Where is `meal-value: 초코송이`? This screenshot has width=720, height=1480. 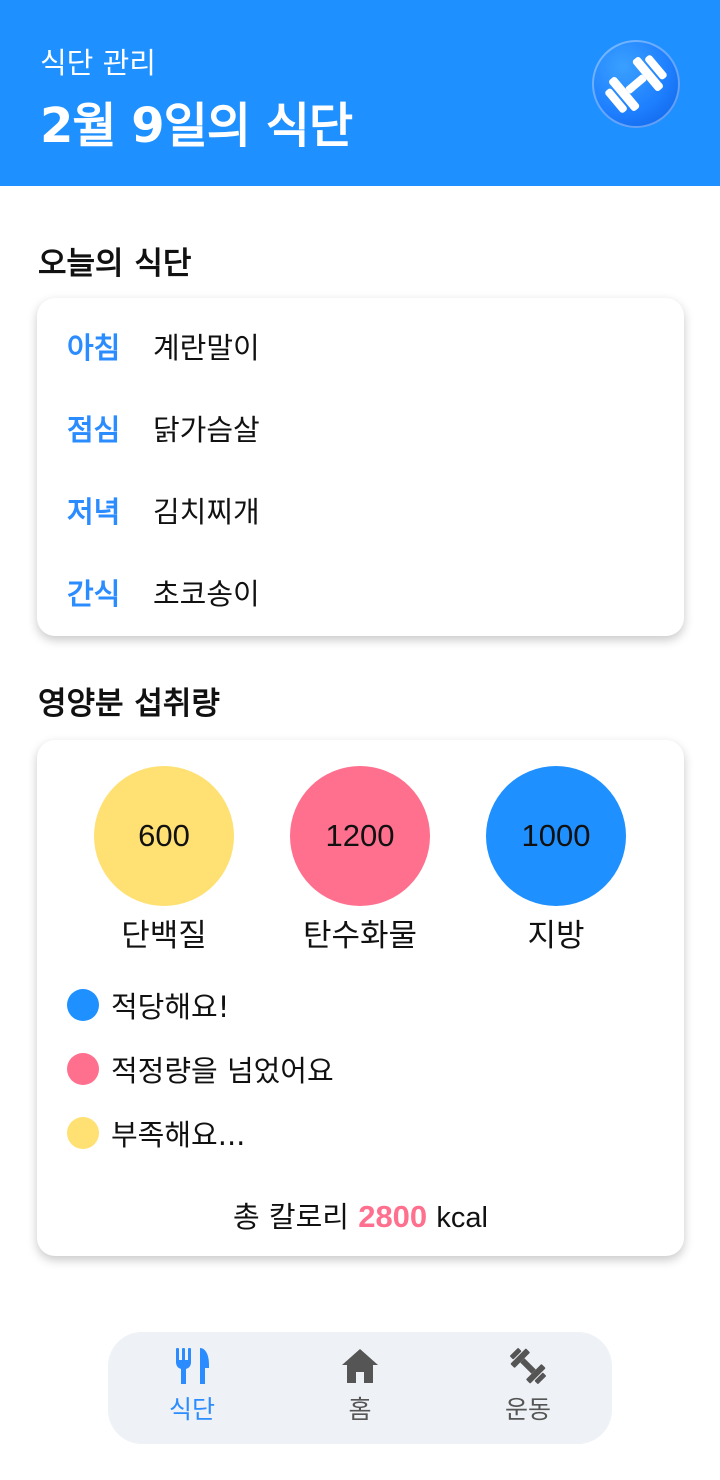 meal-value: 초코송이 is located at coordinates (206, 594).